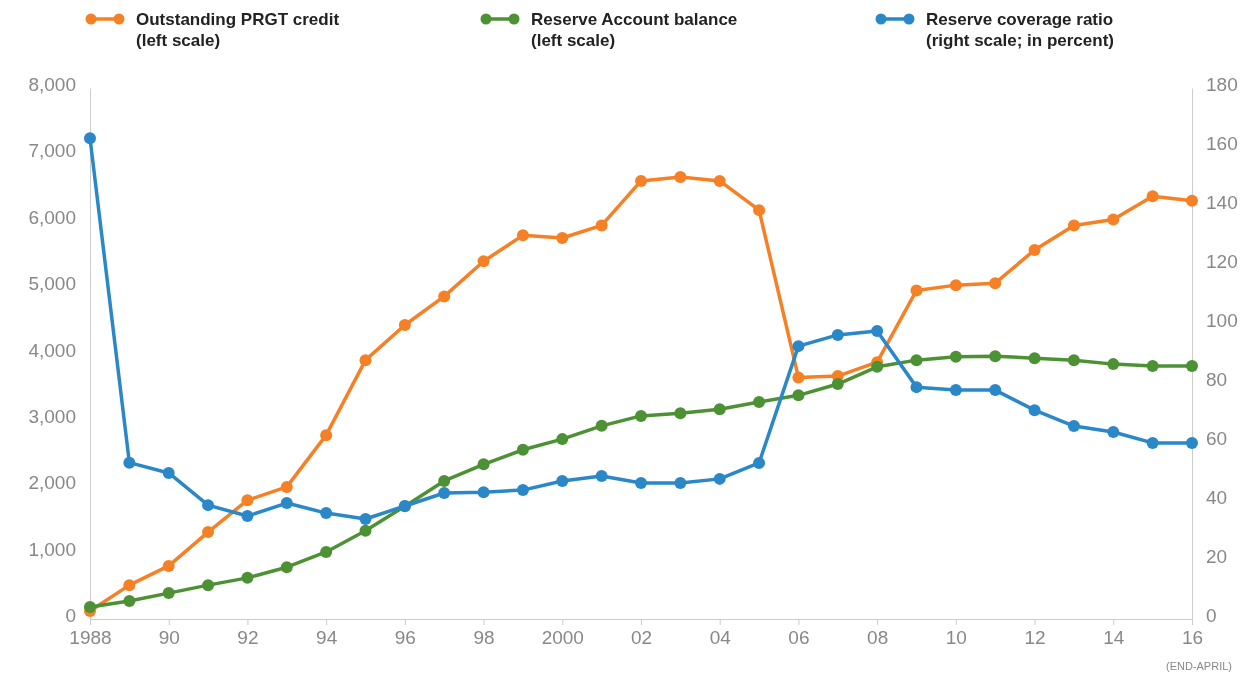  What do you see at coordinates (1198, 666) in the screenshot?
I see `text: (END-APRIL)` at bounding box center [1198, 666].